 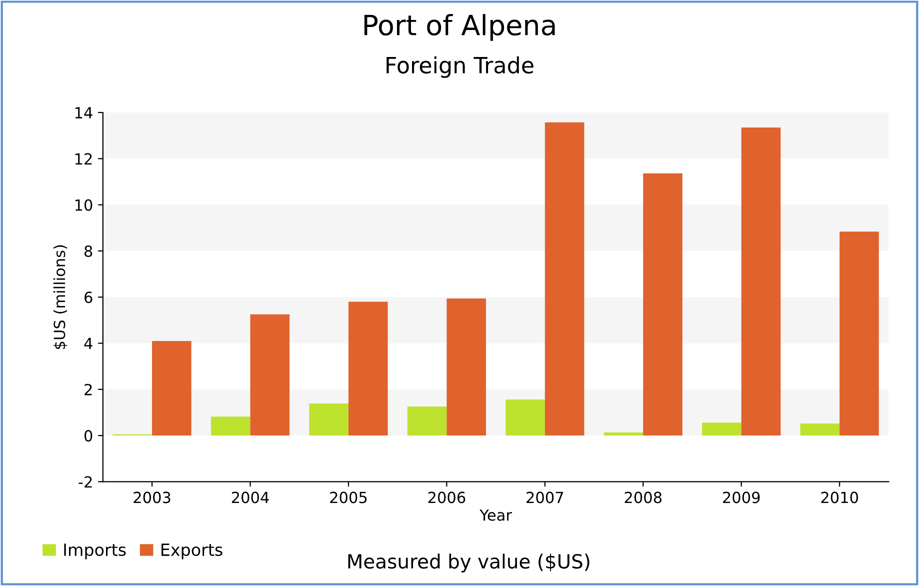 I want to click on y-tick-label: 14, so click(x=83, y=112).